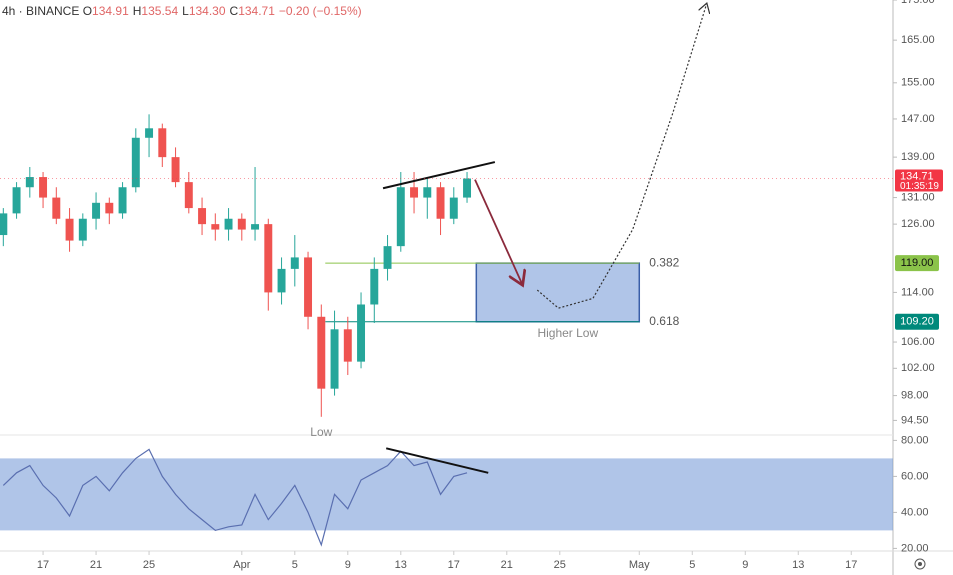 The width and height of the screenshot is (953, 575). What do you see at coordinates (256, 11) in the screenshot?
I see `ohlc-value: 134.71` at bounding box center [256, 11].